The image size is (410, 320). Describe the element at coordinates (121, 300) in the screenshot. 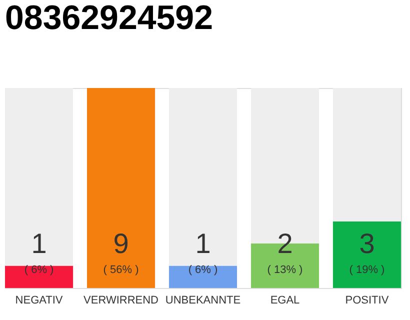

I see `x-tick-label: VERWIRREND` at that location.